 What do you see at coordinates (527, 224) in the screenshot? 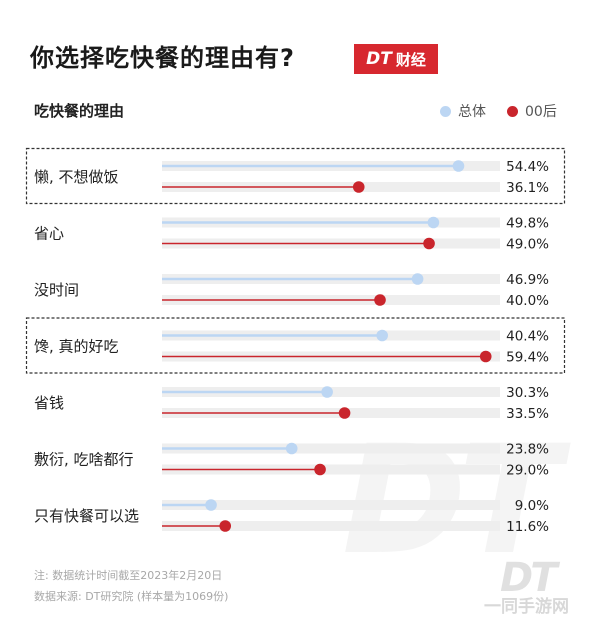
I see `value-label: 49.8%` at bounding box center [527, 224].